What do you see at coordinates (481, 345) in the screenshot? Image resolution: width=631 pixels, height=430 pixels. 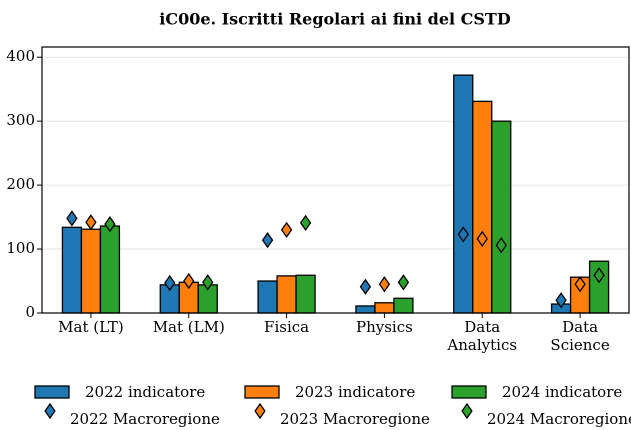 I see `x-tick-label-line: Analytics` at bounding box center [481, 345].